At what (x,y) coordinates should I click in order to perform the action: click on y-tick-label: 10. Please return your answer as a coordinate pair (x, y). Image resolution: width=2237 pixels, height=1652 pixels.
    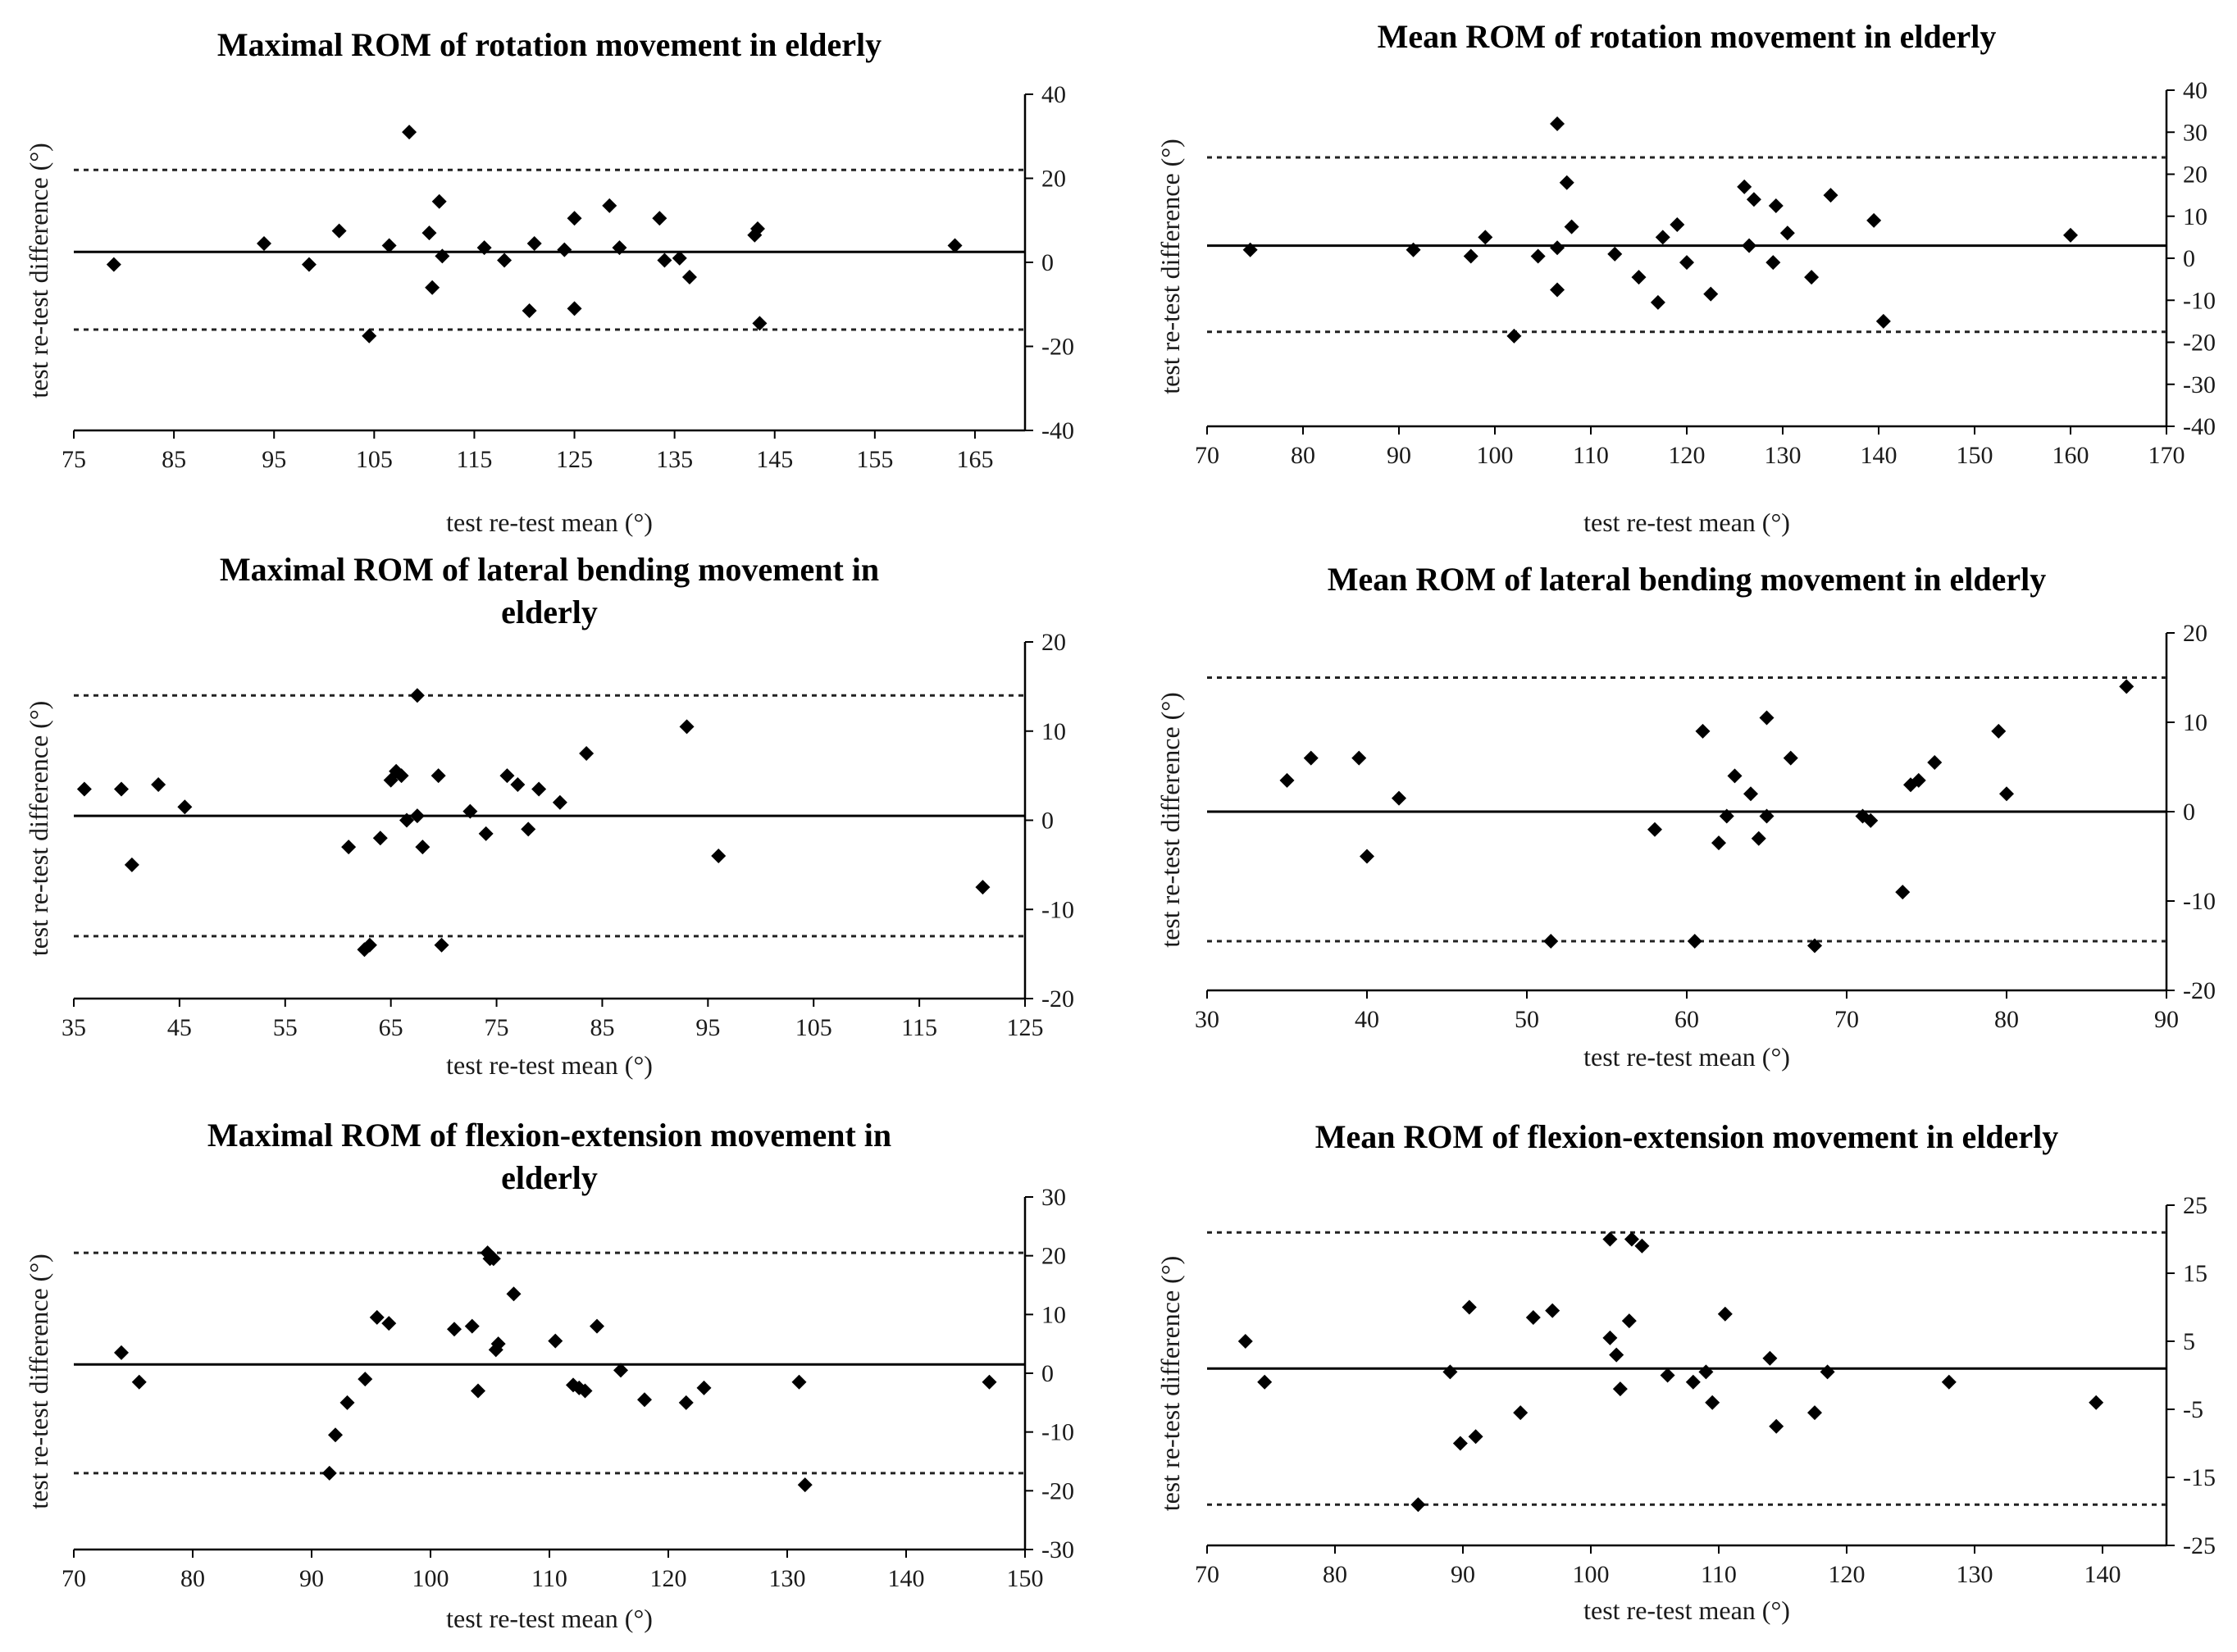
    Looking at the image, I should click on (1053, 731).